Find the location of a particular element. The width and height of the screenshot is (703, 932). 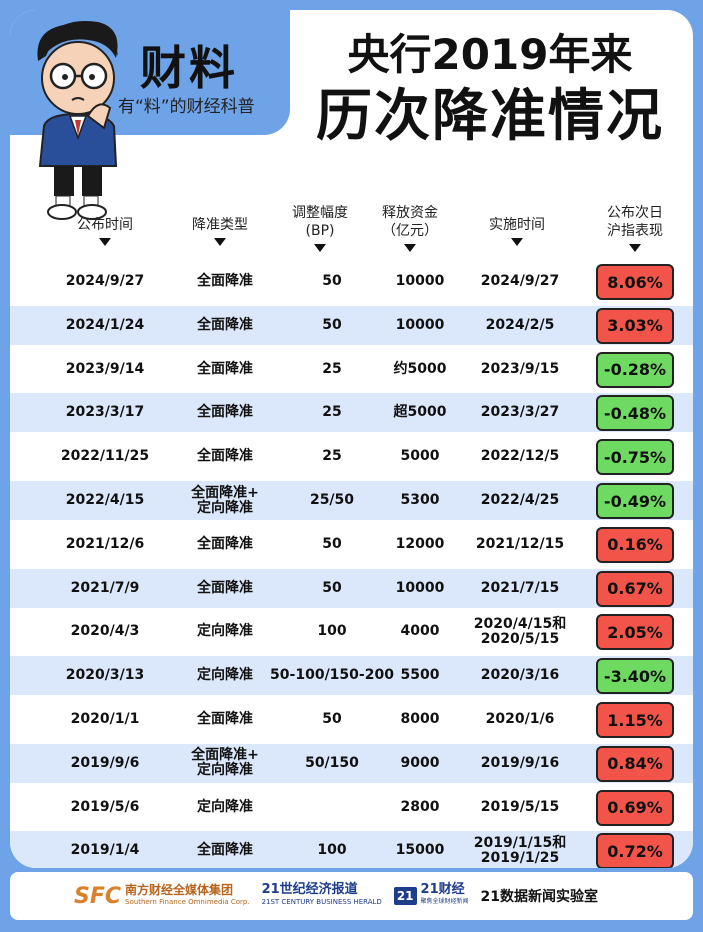

cell-announce: 2024/9/27 is located at coordinates (105, 281).